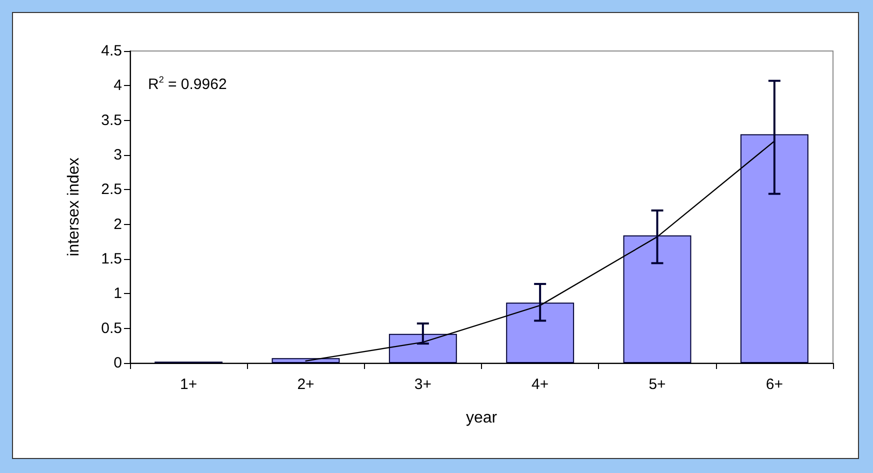  What do you see at coordinates (118, 293) in the screenshot?
I see `y-tick-label: 1` at bounding box center [118, 293].